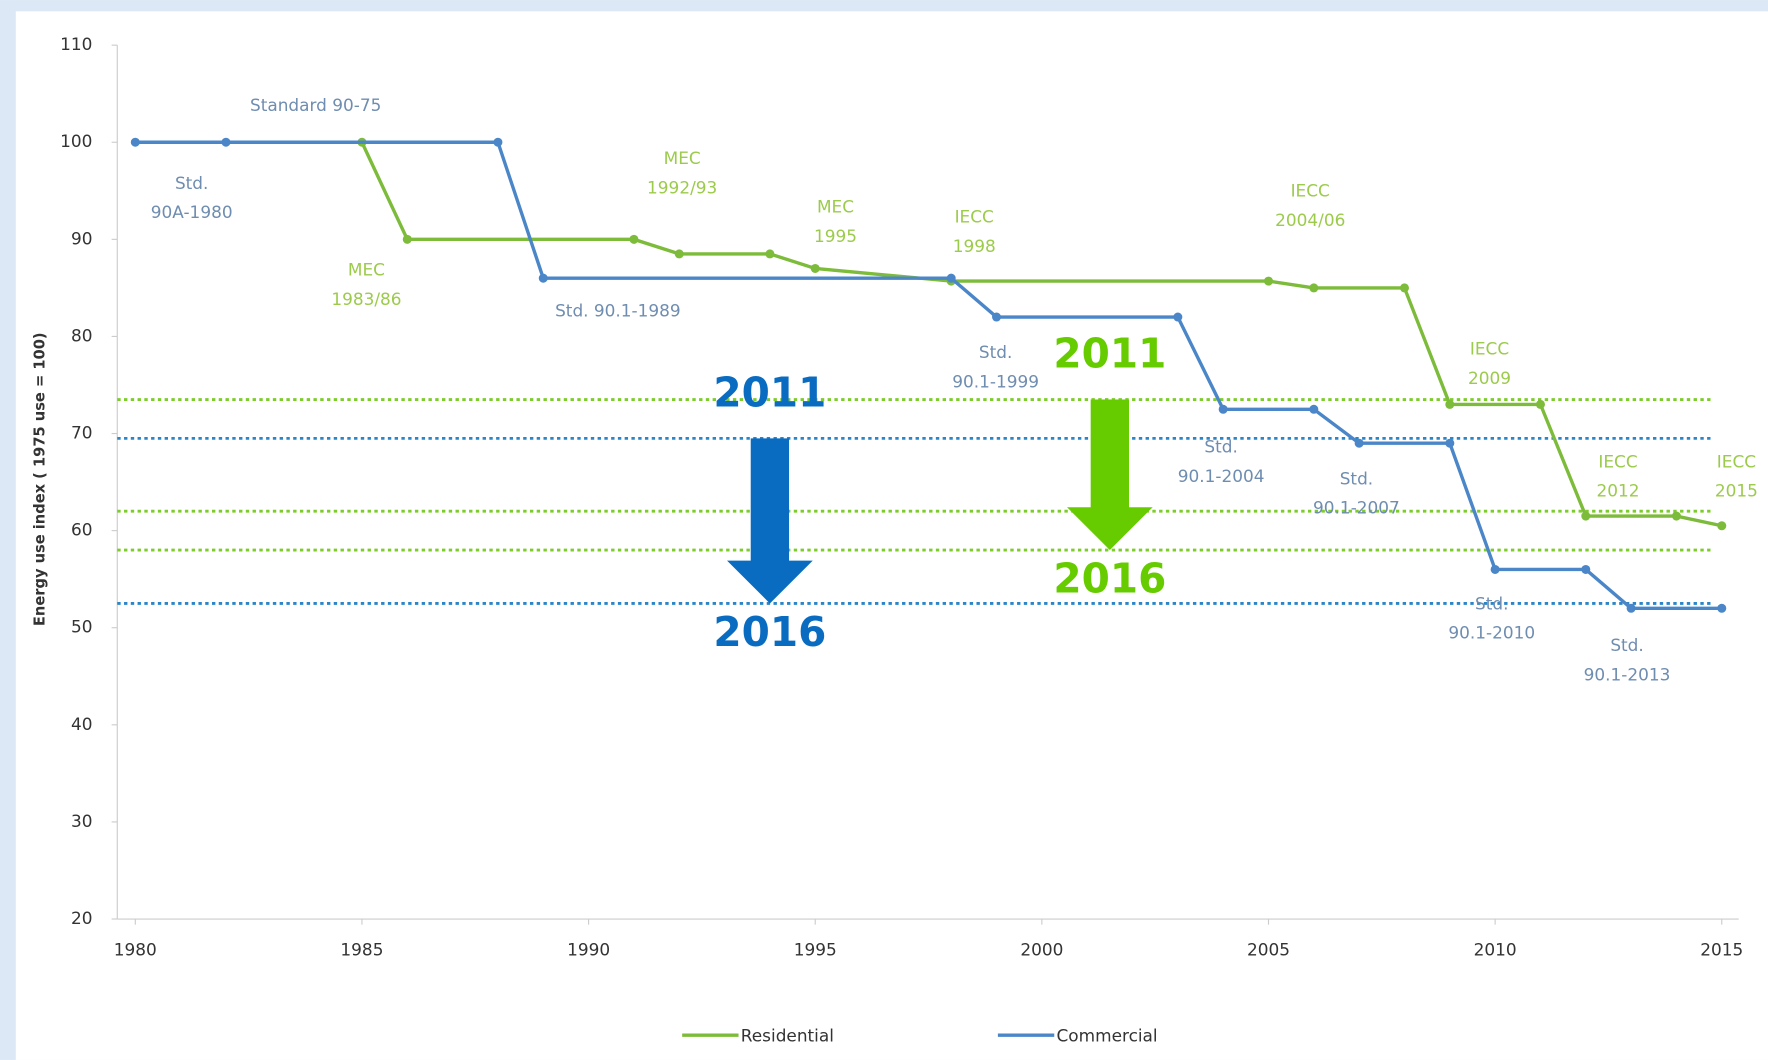  Describe the element at coordinates (815, 950) in the screenshot. I see `x-tick-label: 1995` at that location.